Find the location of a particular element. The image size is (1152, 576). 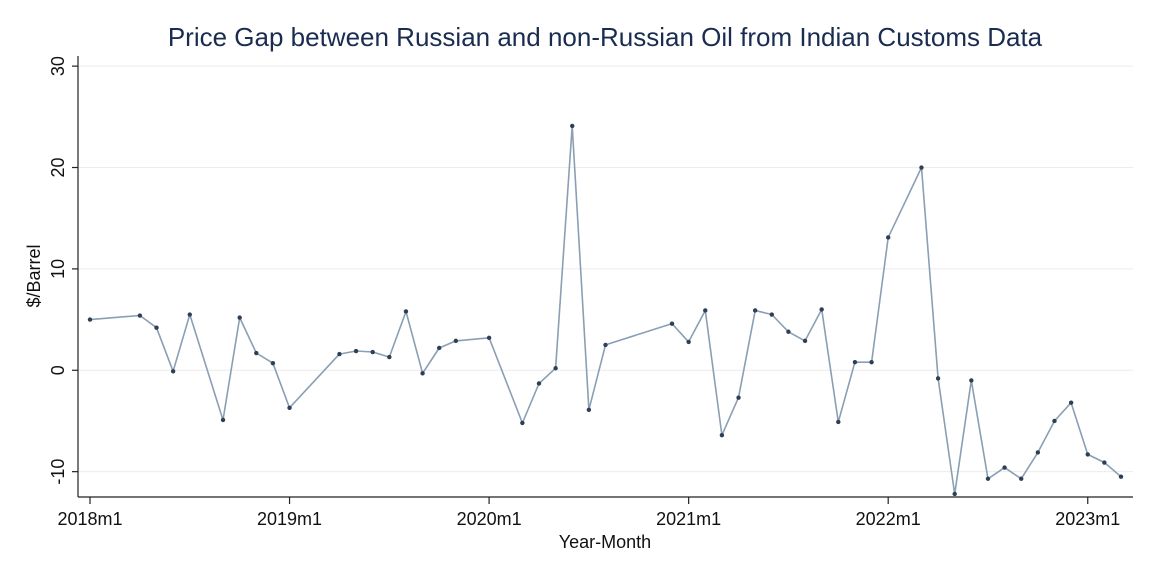

x-tick-label-4: 2022m1 is located at coordinates (888, 519).